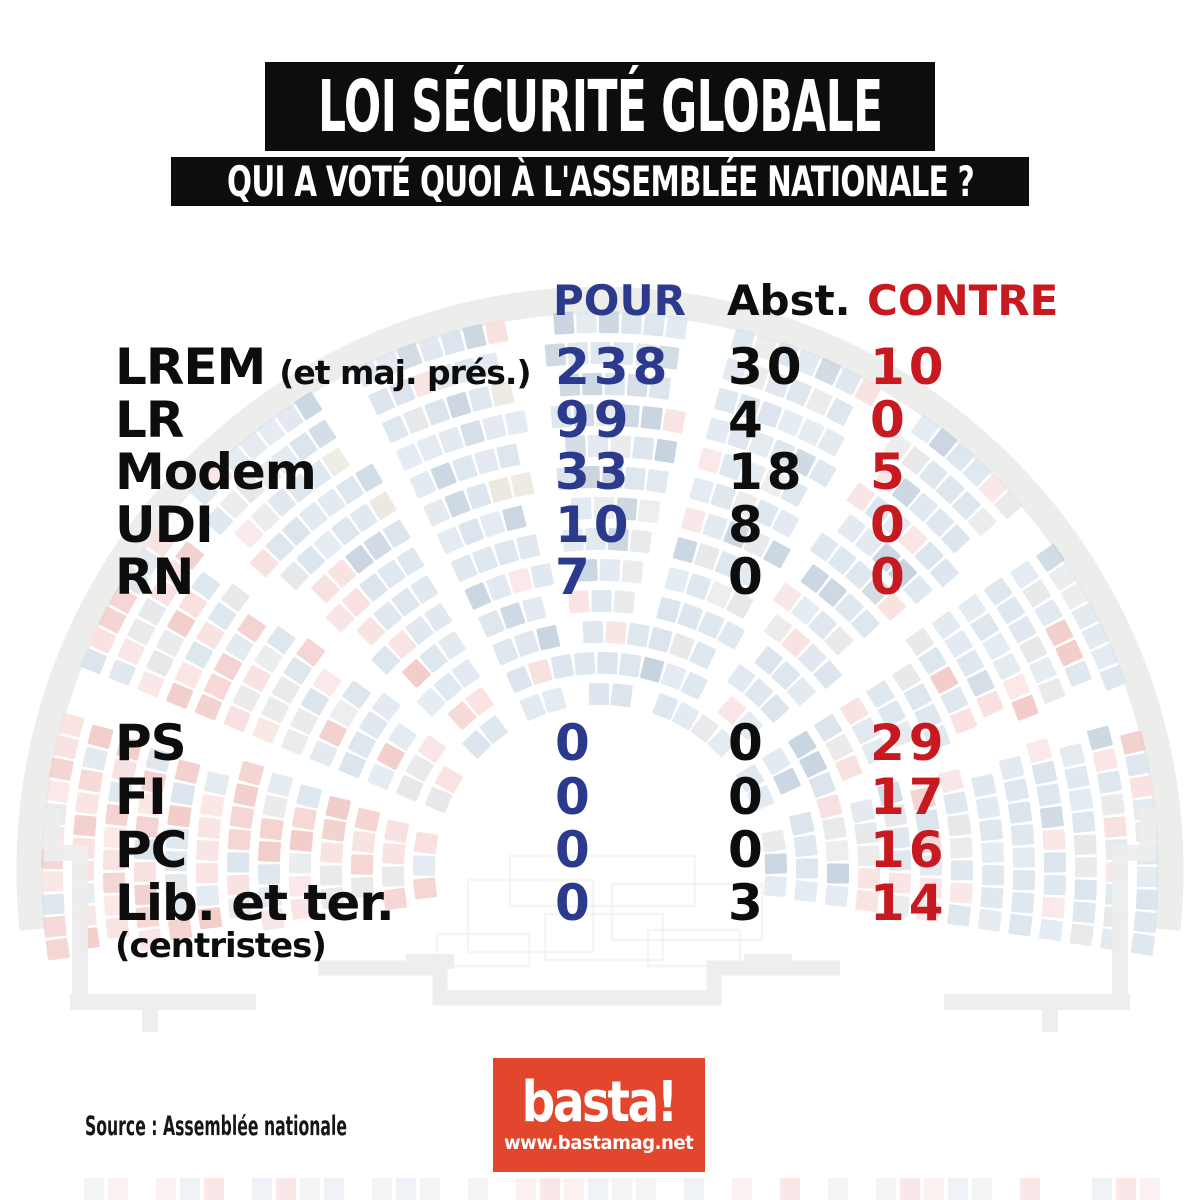 This screenshot has width=1200, height=1200. I want to click on title-banner: LOI SÉCURITÉ GLOBALE, so click(600, 106).